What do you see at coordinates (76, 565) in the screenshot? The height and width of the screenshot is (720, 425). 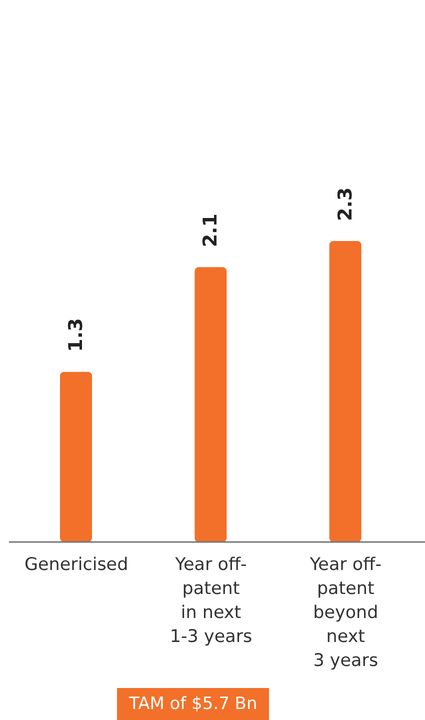 I see `x-tick-label: Genericised` at bounding box center [76, 565].